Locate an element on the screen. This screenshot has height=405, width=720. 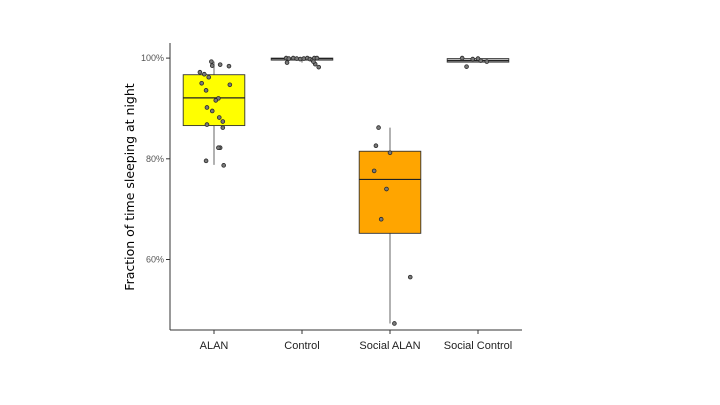
y-tick-label: 100% is located at coordinates (152, 58).